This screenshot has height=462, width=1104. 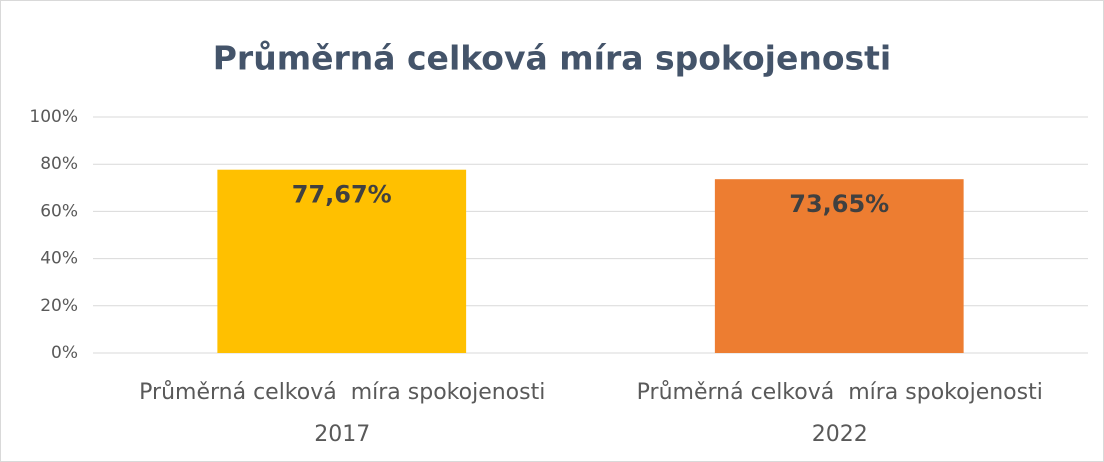 What do you see at coordinates (342, 413) in the screenshot?
I see `x-tick-label: Průměrná celková míra spokojenosti 2017` at bounding box center [342, 413].